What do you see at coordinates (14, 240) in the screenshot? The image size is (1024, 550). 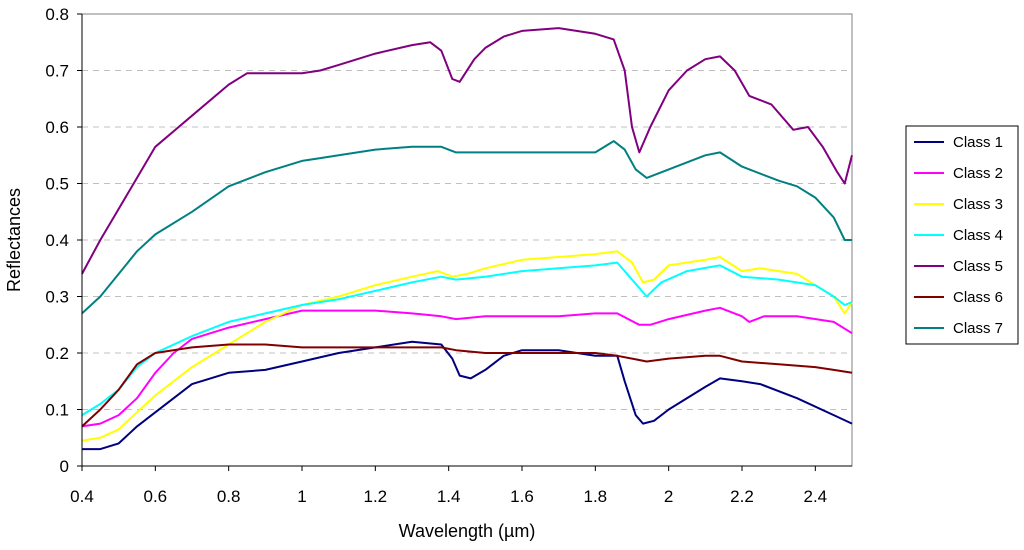 I see `y-axis-title: Reflectances` at bounding box center [14, 240].